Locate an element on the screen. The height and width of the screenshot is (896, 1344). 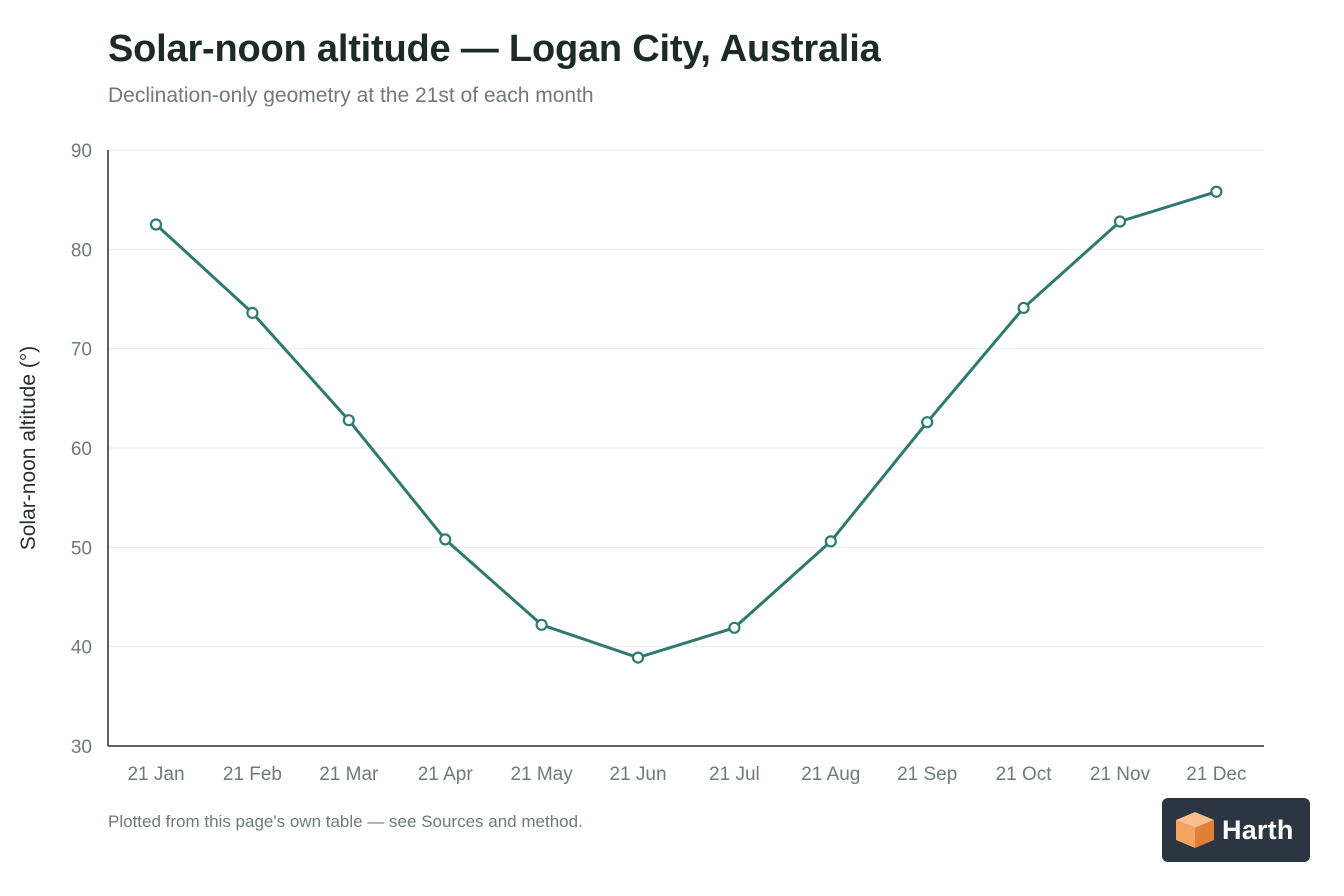
y-tick-label: 70 is located at coordinates (81, 350).